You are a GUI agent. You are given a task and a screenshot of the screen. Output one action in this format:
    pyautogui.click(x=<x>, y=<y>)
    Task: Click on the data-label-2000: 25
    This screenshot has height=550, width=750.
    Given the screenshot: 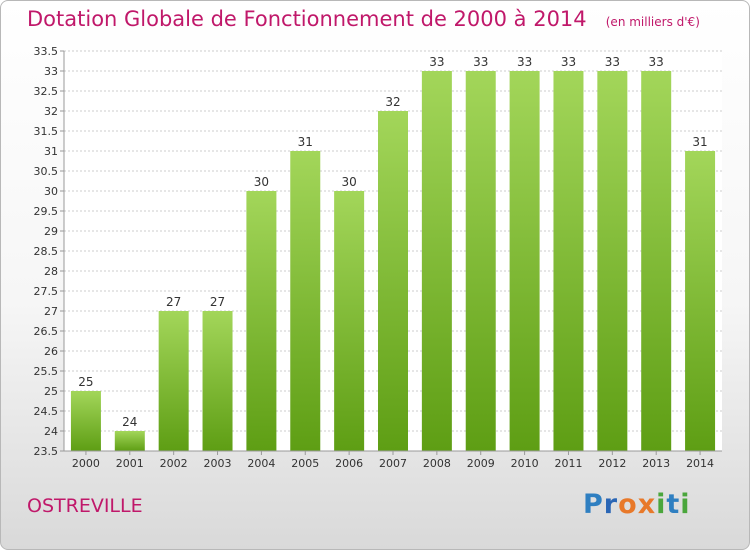 What is the action you would take?
    pyautogui.click(x=85, y=382)
    